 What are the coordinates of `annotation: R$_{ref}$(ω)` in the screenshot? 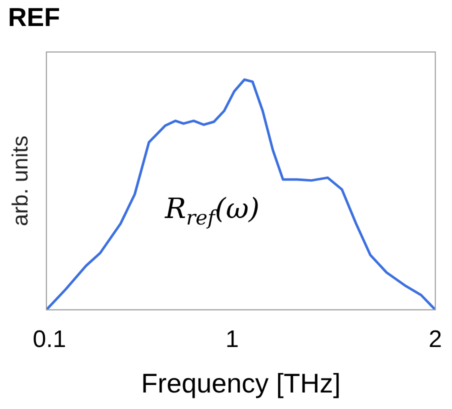 It's located at (212, 211).